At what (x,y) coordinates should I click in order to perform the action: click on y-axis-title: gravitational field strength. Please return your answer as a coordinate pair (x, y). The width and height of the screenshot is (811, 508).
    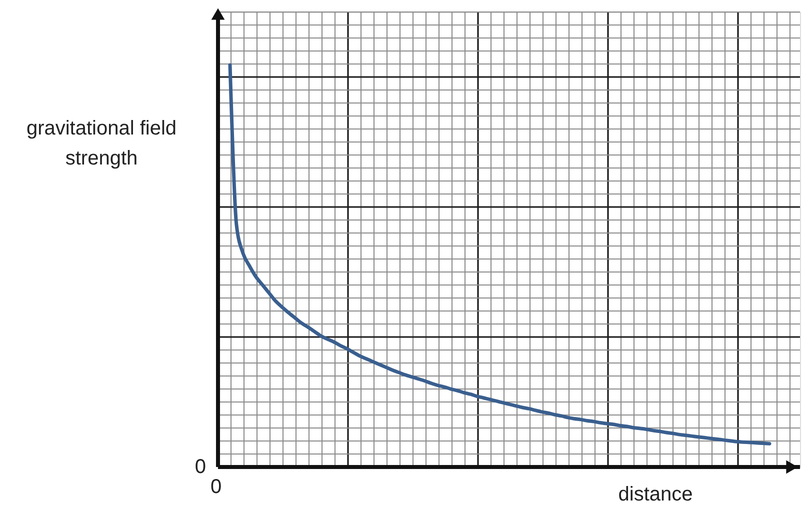
    Looking at the image, I should click on (101, 144).